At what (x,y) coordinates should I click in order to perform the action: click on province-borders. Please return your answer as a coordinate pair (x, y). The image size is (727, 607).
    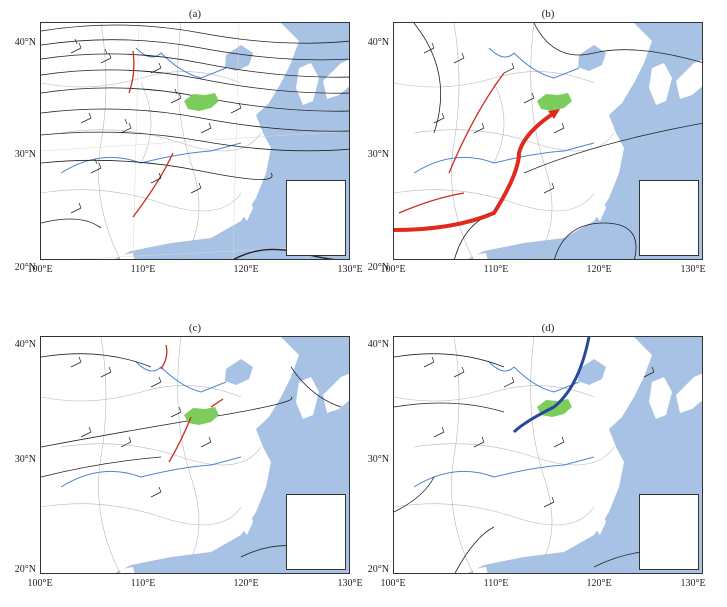
    Looking at the image, I should click on (151, 455).